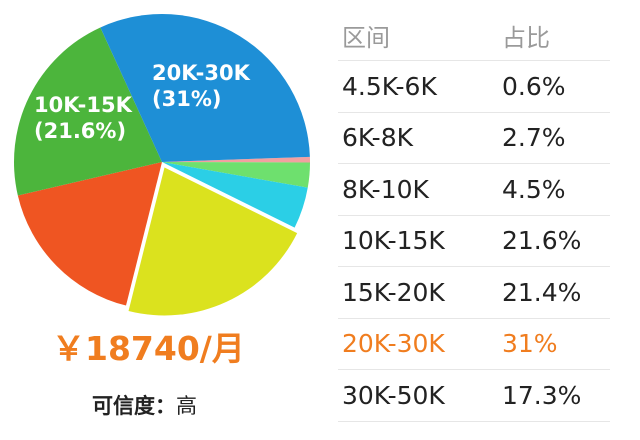  Describe the element at coordinates (148, 348) in the screenshot. I see `average-salary: ￥18740/月` at that location.